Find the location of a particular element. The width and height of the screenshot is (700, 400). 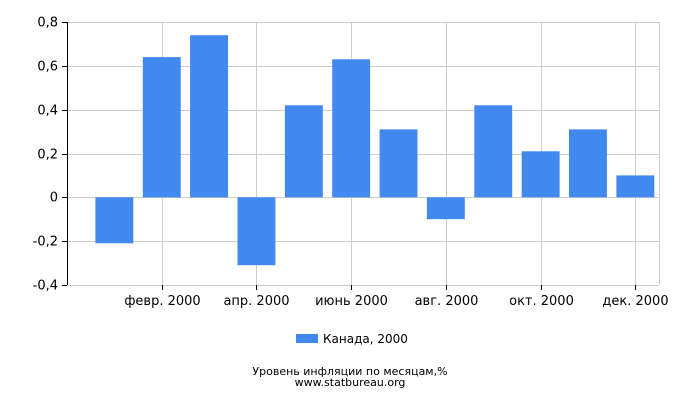

y-tick-label: 0,6 is located at coordinates (47, 67).